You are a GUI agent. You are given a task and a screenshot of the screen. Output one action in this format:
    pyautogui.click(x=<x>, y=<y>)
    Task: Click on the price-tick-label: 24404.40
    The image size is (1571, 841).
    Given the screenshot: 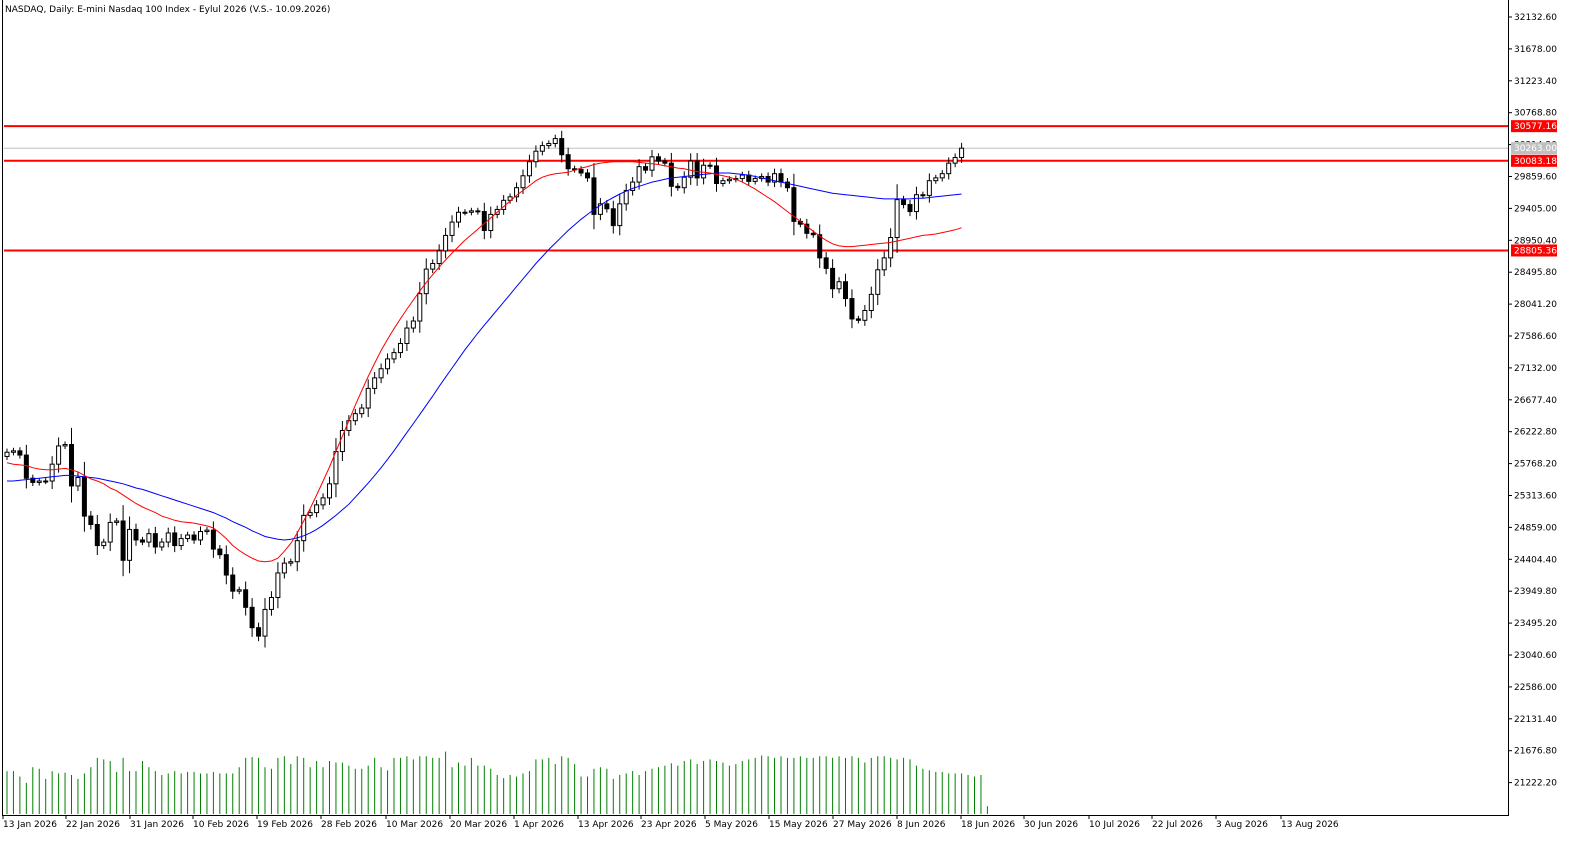 What is the action you would take?
    pyautogui.click(x=1535, y=560)
    